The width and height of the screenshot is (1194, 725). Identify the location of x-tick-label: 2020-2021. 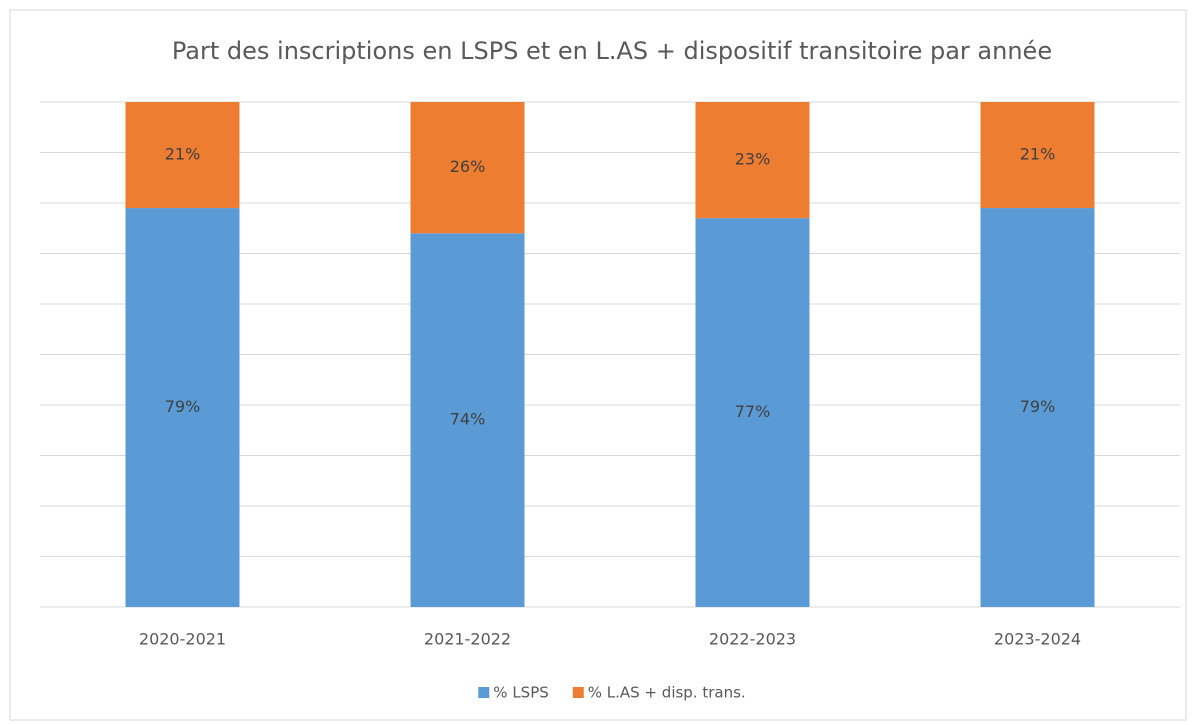
(182, 639).